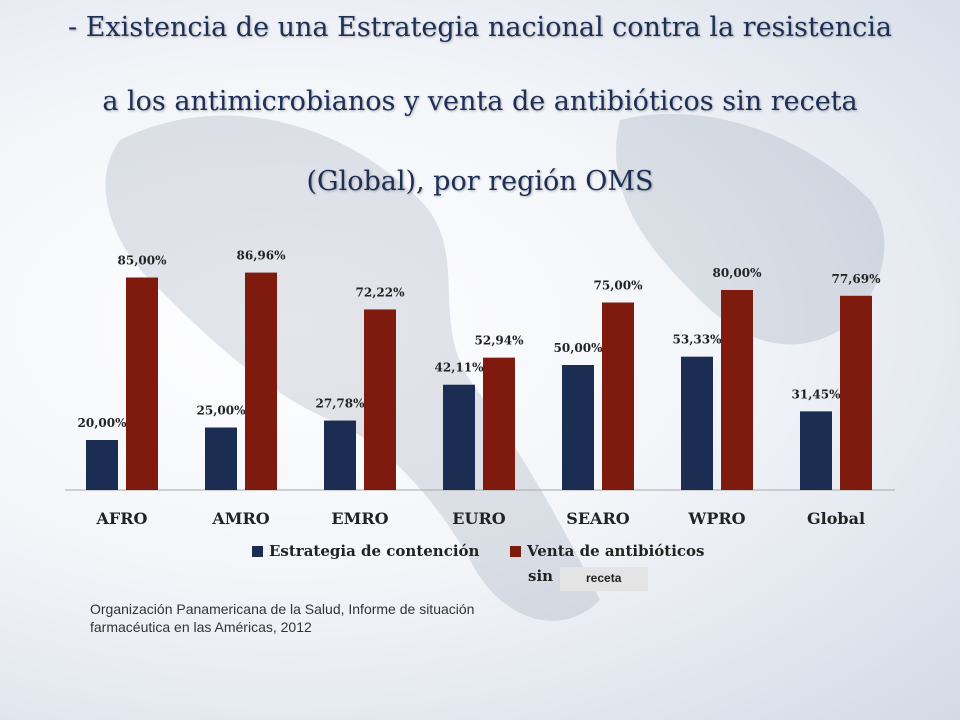 This screenshot has width=960, height=720. I want to click on bar-searo-series1, so click(578, 427).